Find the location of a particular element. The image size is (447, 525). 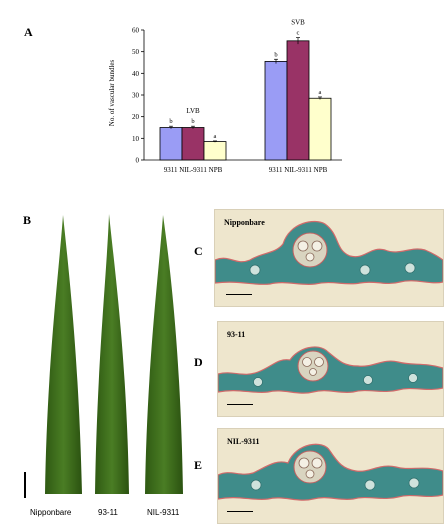

section-d-scale-bar is located at coordinates (240, 404).